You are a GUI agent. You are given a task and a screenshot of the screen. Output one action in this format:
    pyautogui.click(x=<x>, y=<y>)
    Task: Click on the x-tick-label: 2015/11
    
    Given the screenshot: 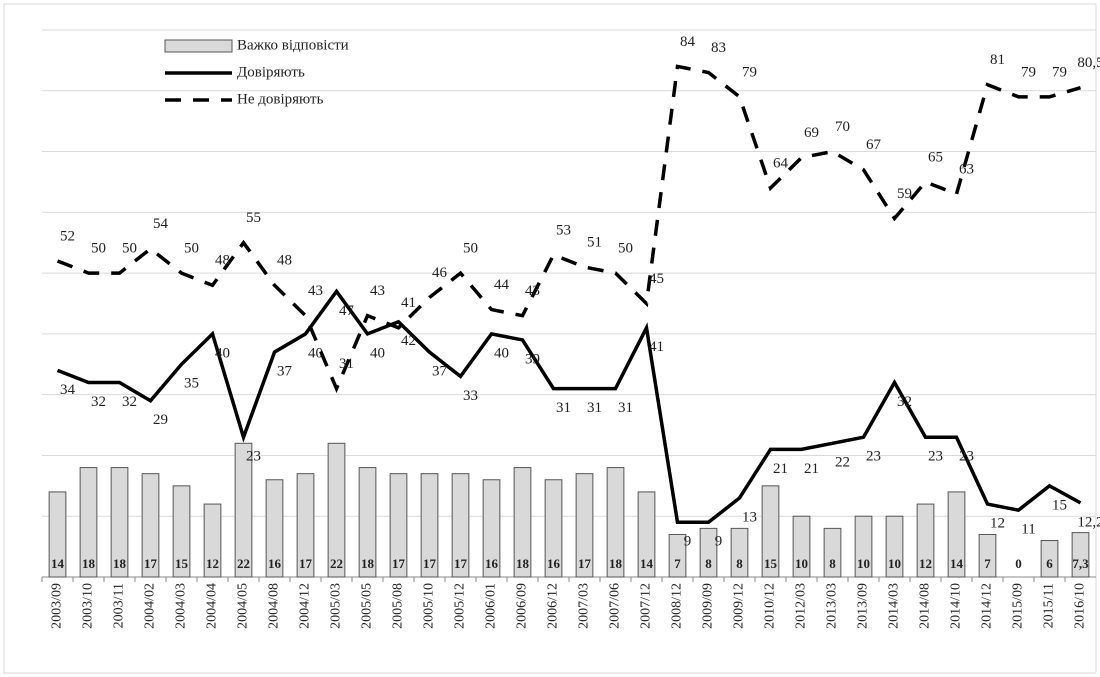 What is the action you would take?
    pyautogui.click(x=1049, y=605)
    